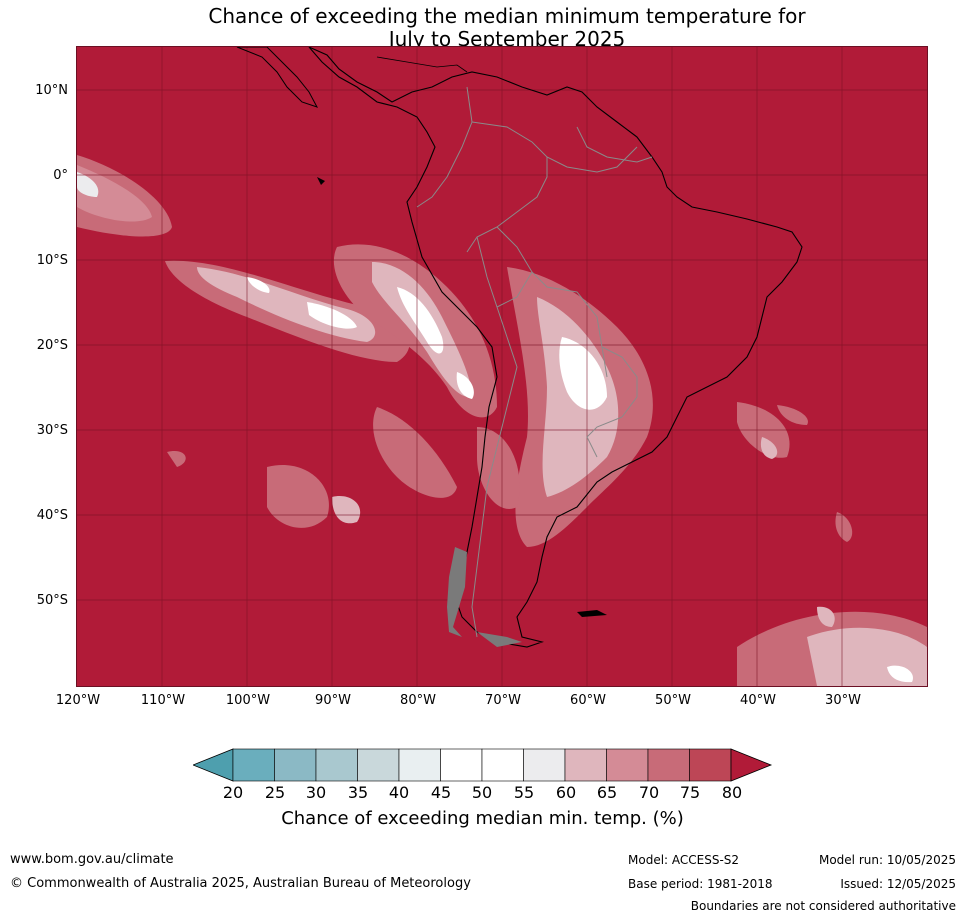  I want to click on colorbar-tick-25: 25, so click(275, 792).